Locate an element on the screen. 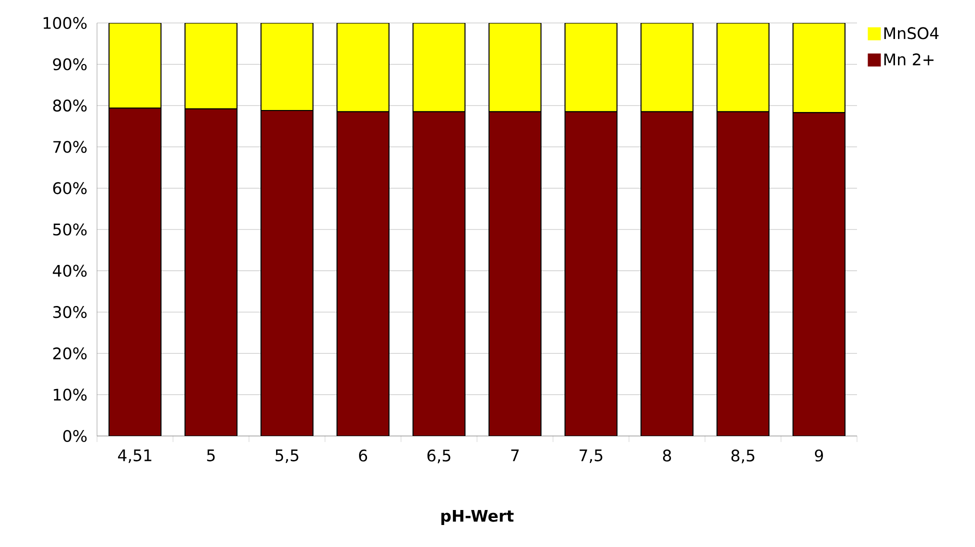 This screenshot has height=547, width=975. x-tick-label: 6,5 is located at coordinates (438, 457).